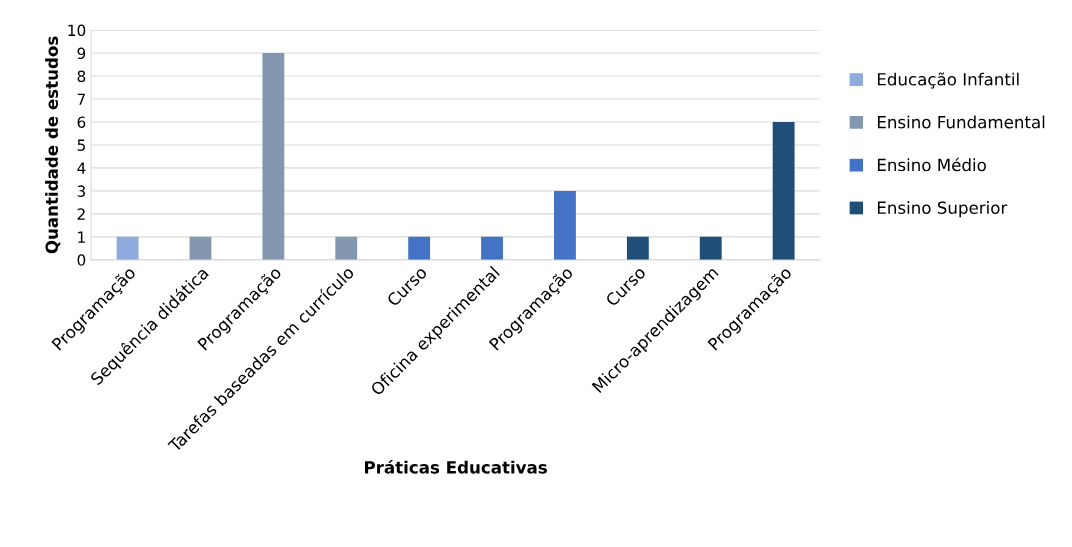 This screenshot has height=547, width=1072. Describe the element at coordinates (948, 80) in the screenshot. I see `legend-label: Educação Infantil` at that location.